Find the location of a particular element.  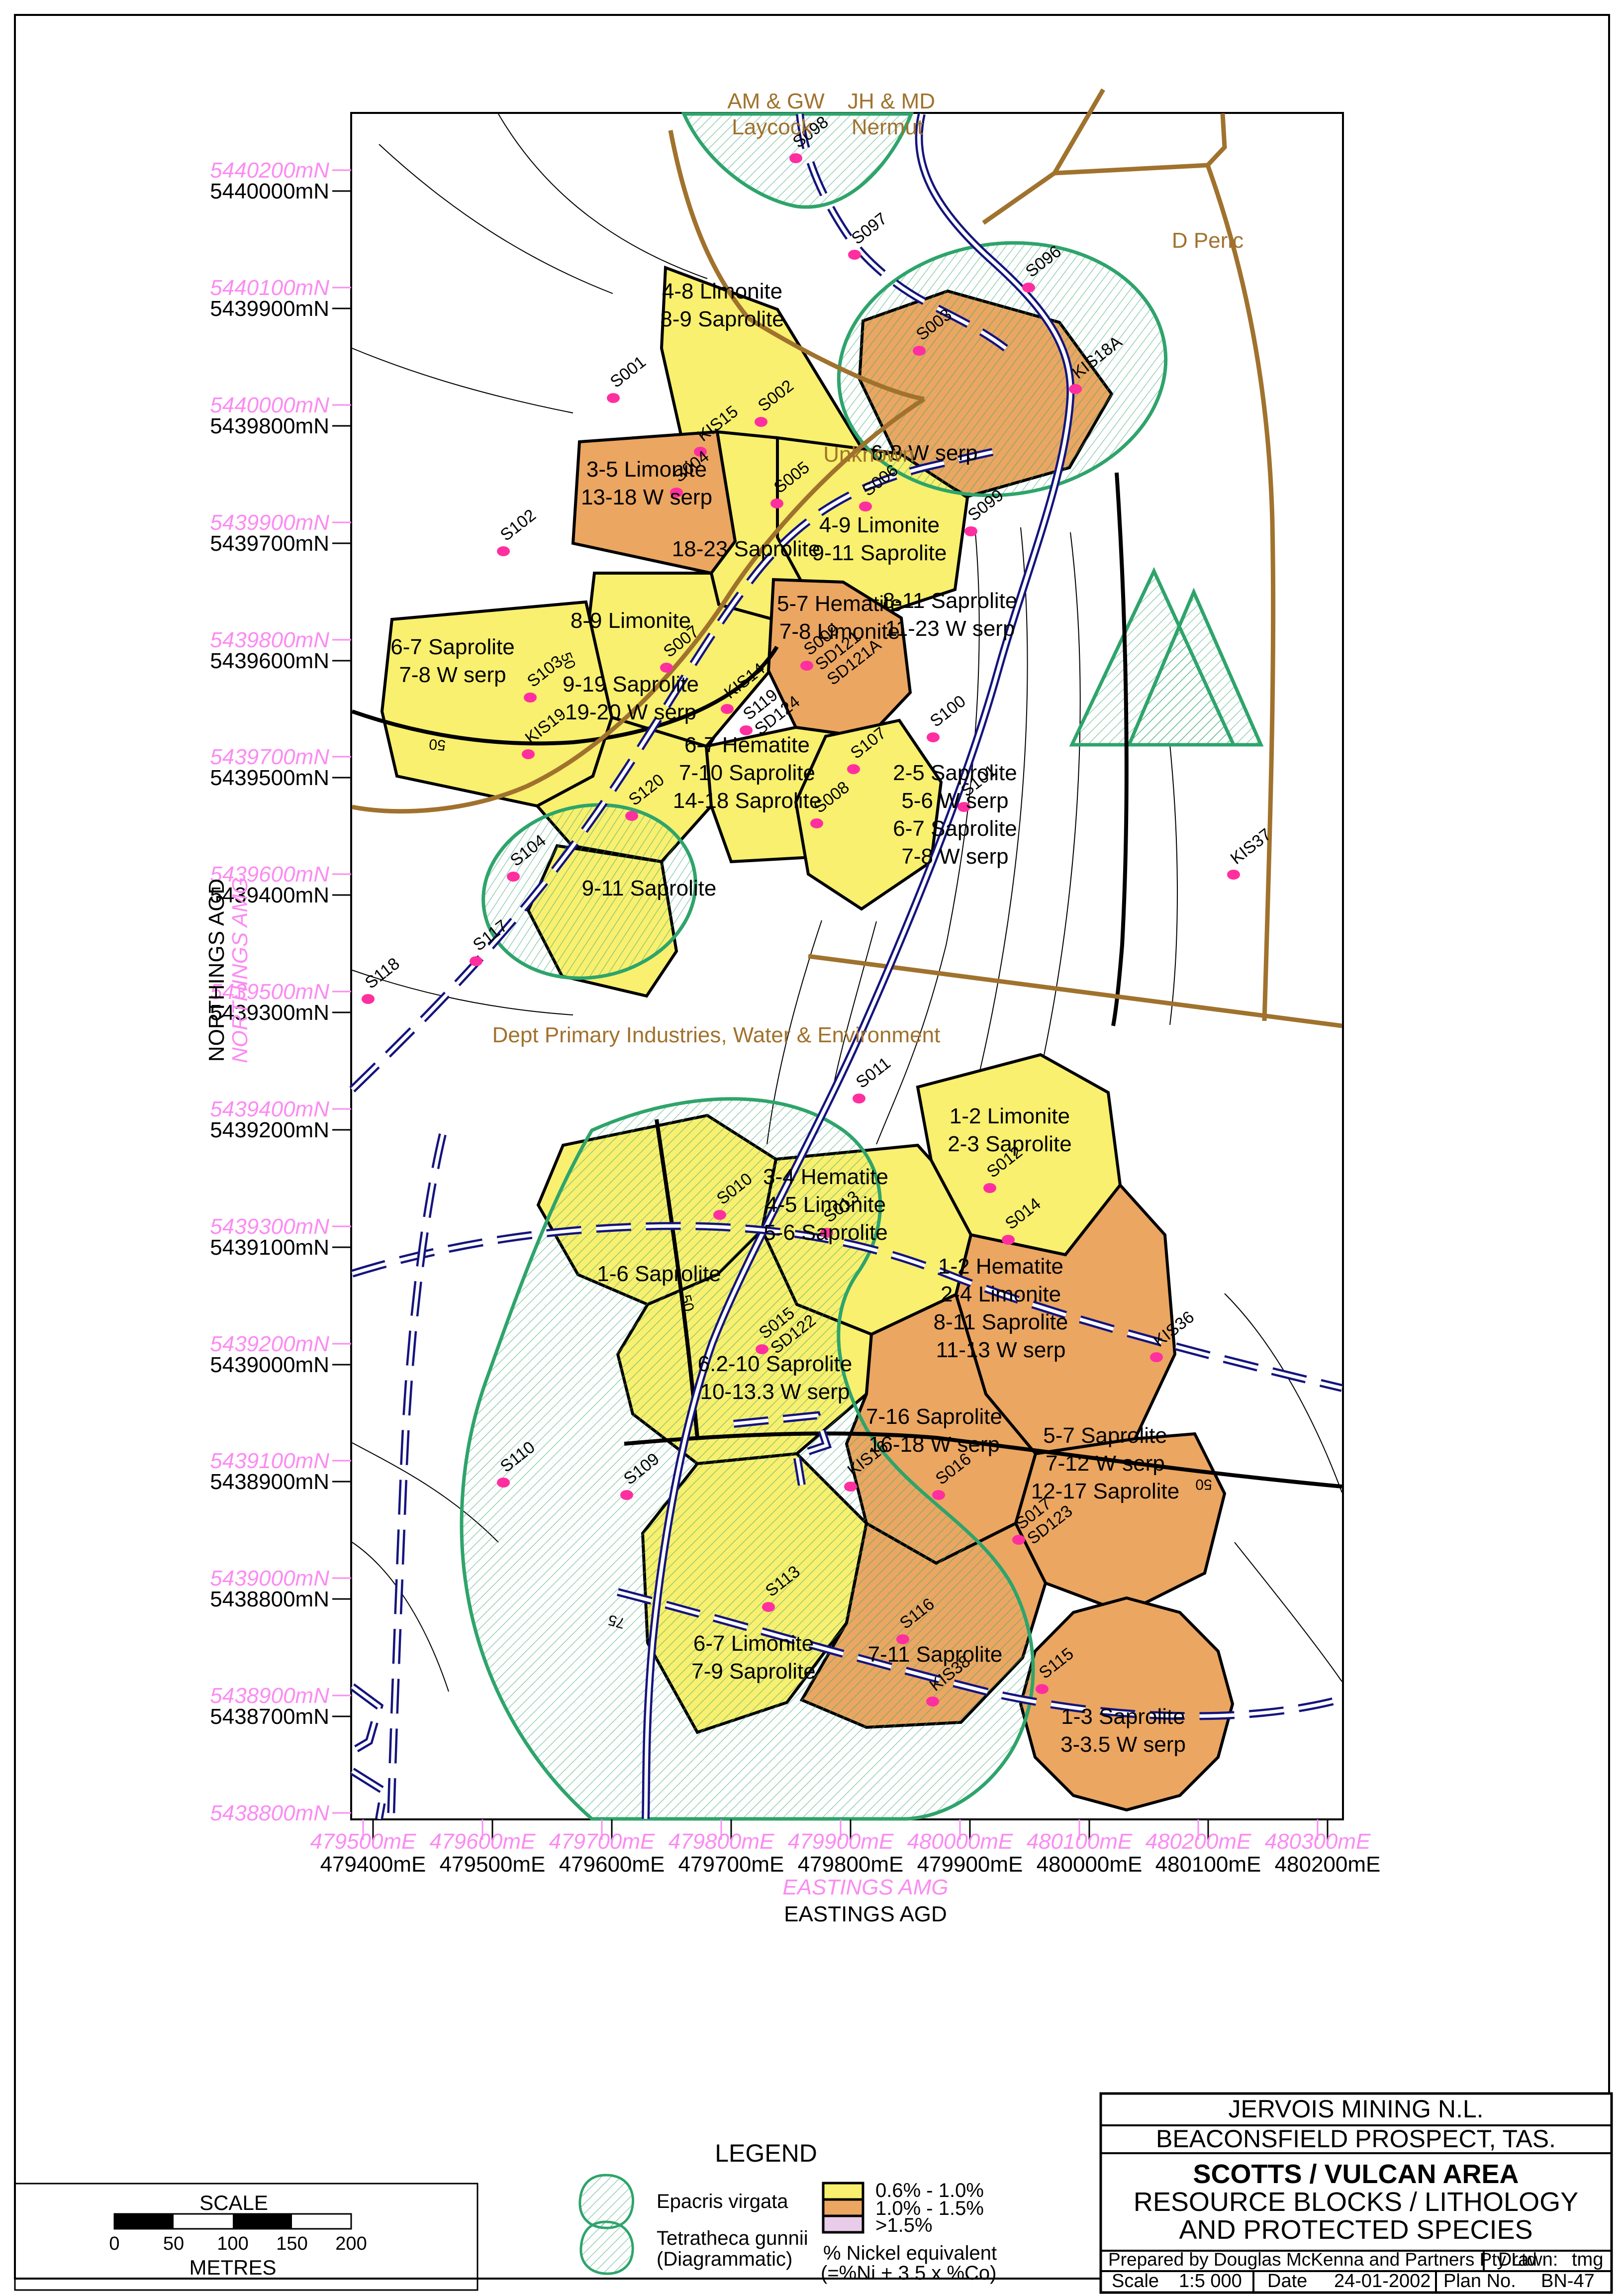

owner-label-5: Unknown is located at coordinates (868, 454).